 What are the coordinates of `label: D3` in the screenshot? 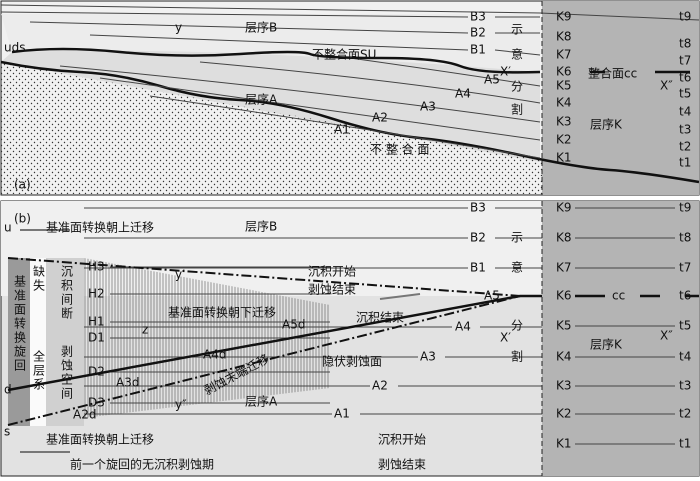 It's located at (96, 403).